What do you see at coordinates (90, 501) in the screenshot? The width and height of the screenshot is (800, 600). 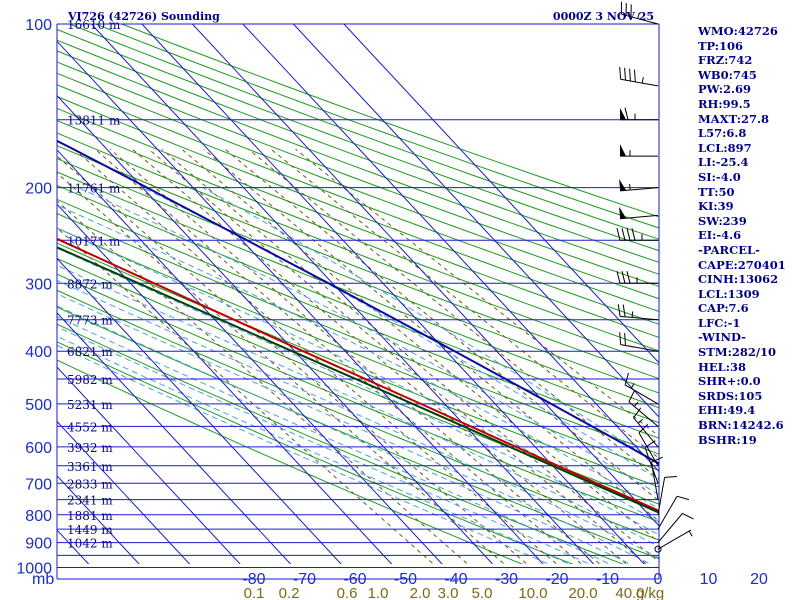 I see `height-label: 2341 m` at bounding box center [90, 501].